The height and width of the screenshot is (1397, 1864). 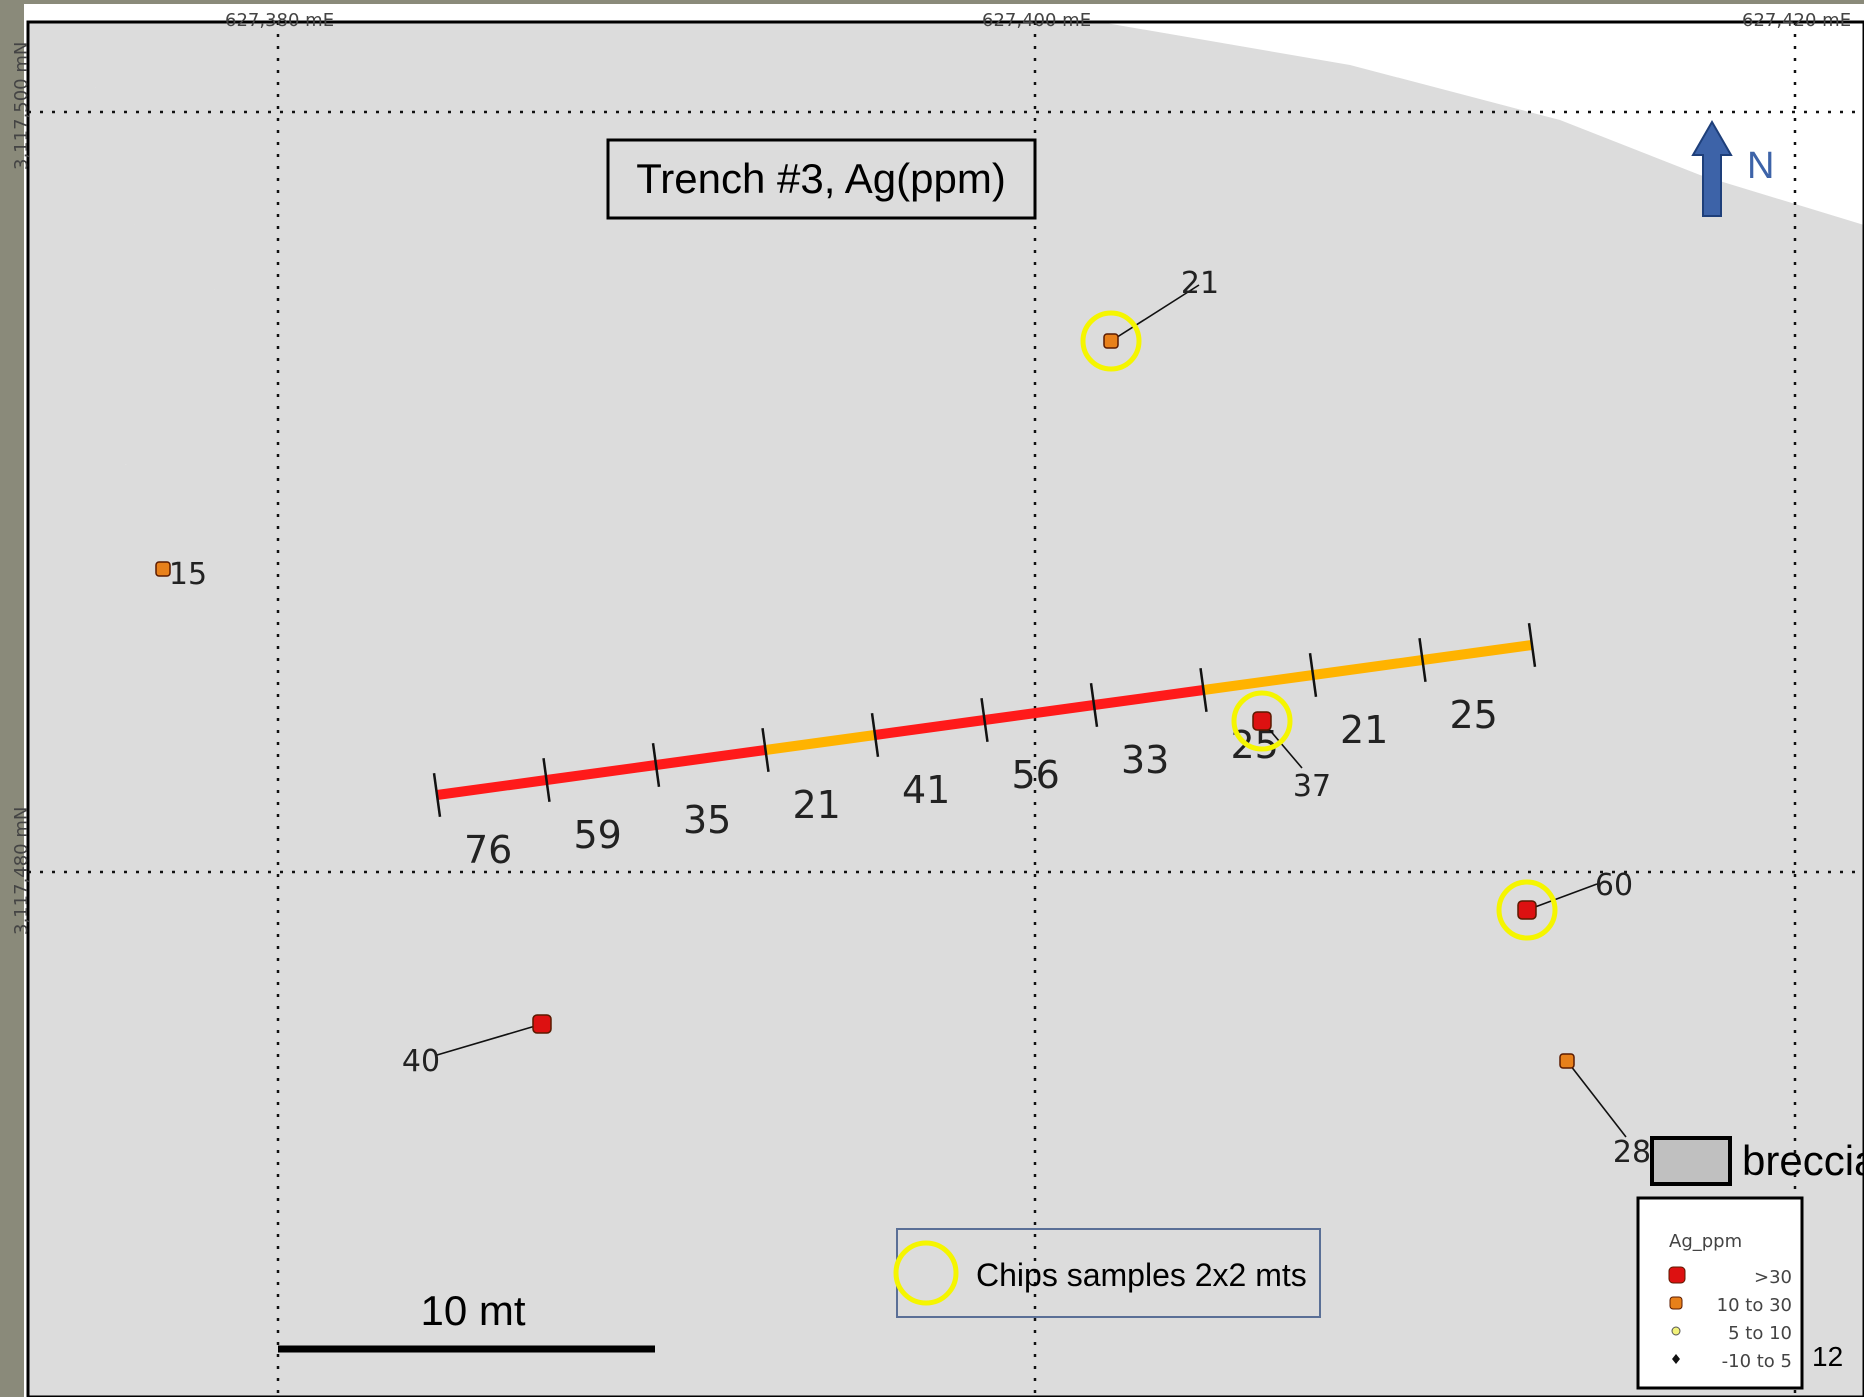 What do you see at coordinates (12, 698) in the screenshot?
I see `left-border` at bounding box center [12, 698].